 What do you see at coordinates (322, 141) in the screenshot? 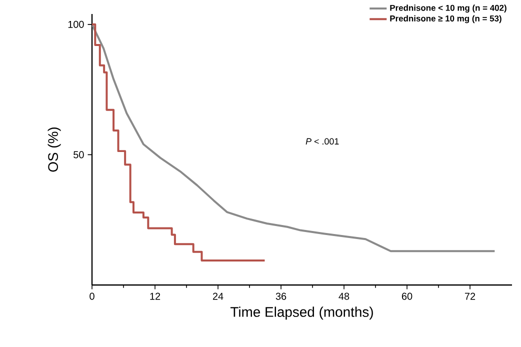
I see `annotation: P < .001` at bounding box center [322, 141].